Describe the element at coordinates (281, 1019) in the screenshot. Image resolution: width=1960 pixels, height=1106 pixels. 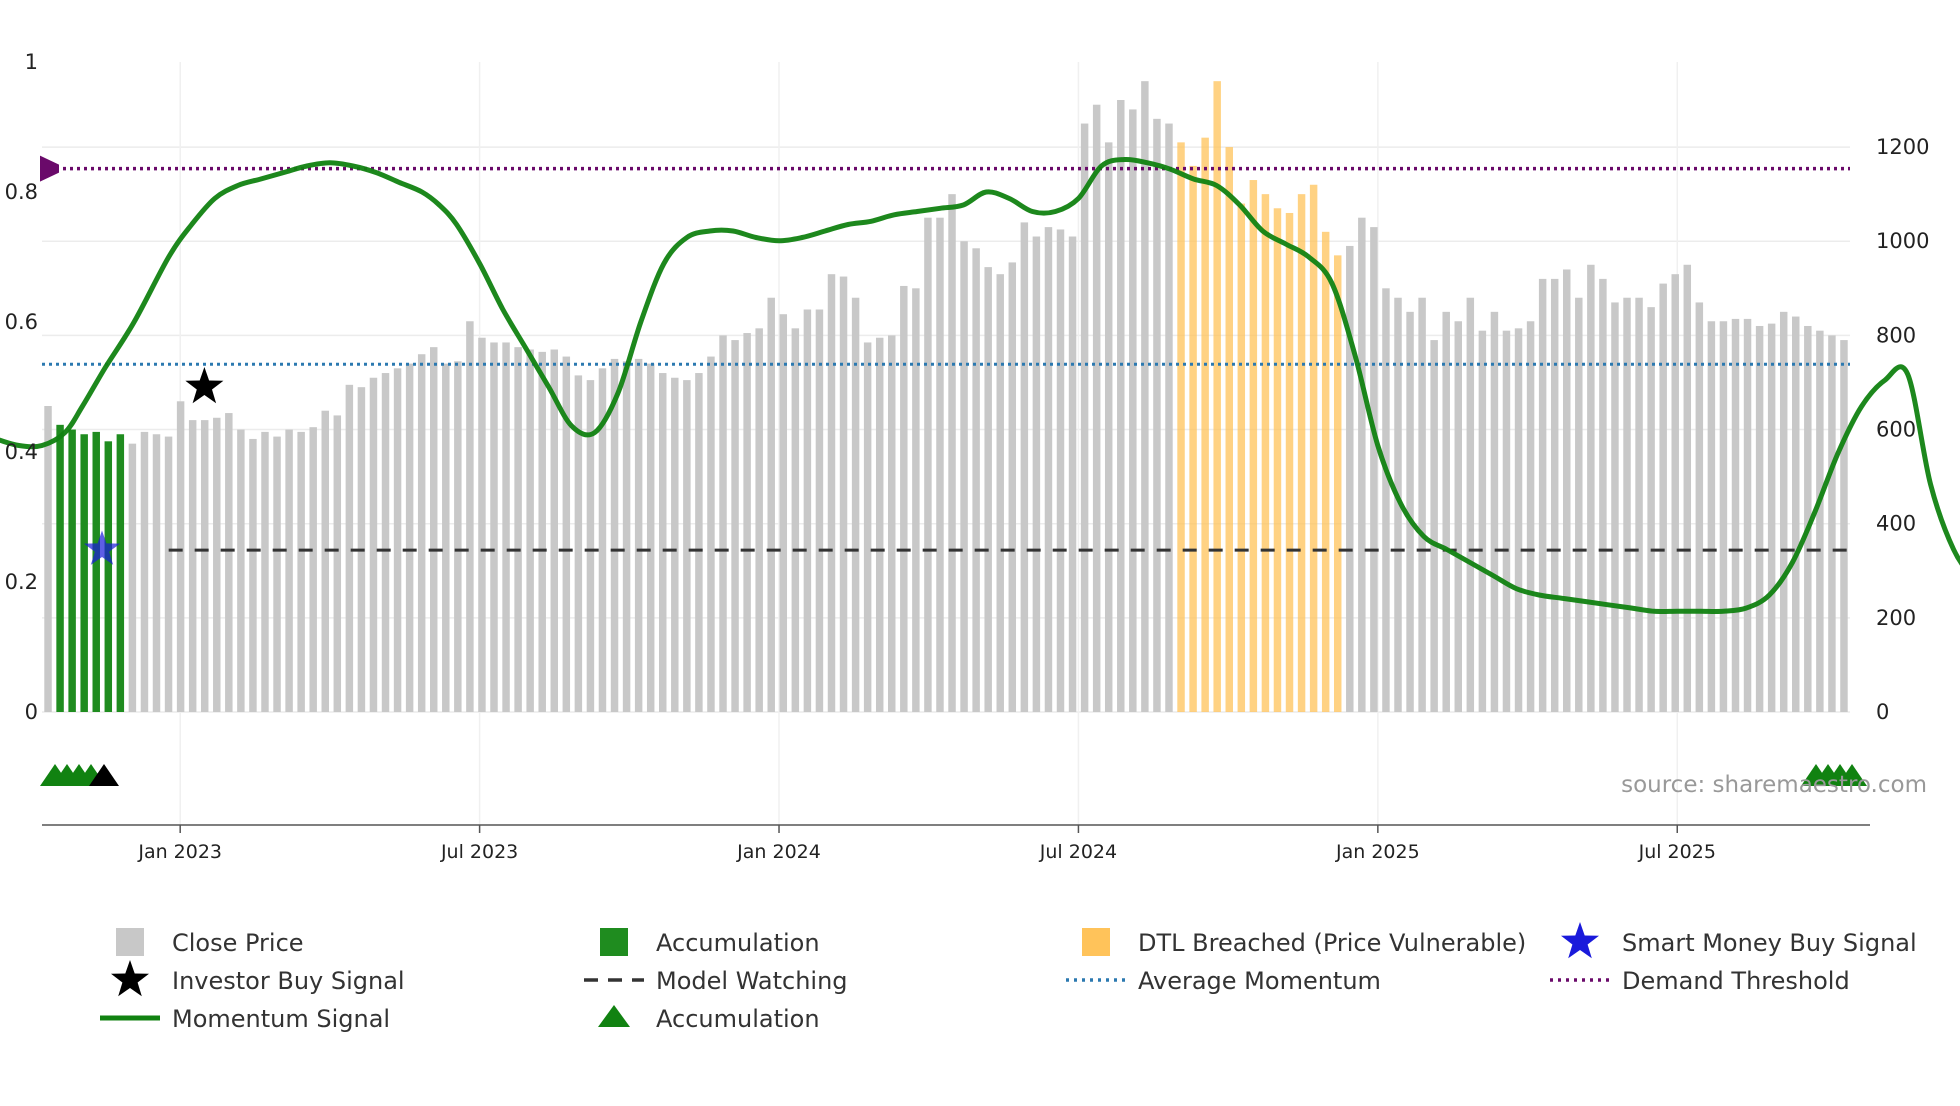
I see `legend-label: Momentum Signal` at that location.